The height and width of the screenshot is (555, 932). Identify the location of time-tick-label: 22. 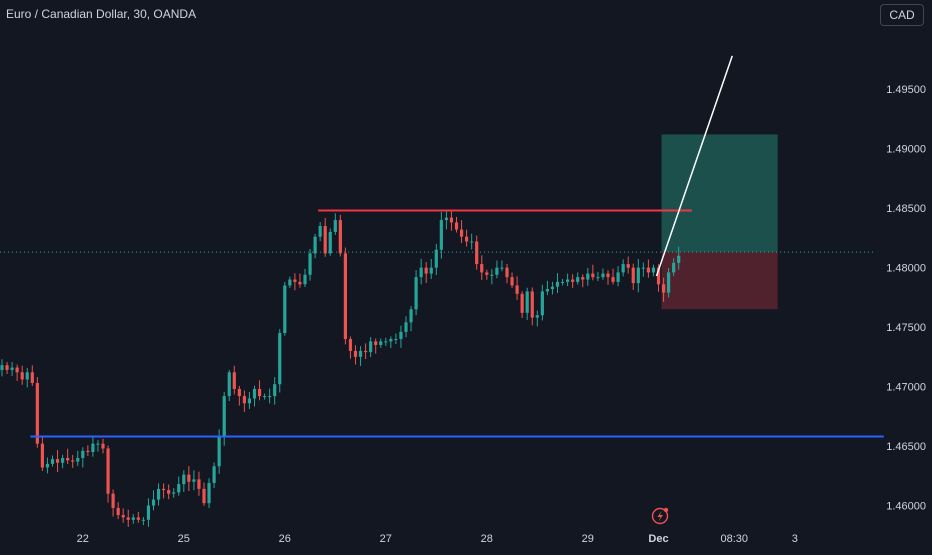
(83, 539).